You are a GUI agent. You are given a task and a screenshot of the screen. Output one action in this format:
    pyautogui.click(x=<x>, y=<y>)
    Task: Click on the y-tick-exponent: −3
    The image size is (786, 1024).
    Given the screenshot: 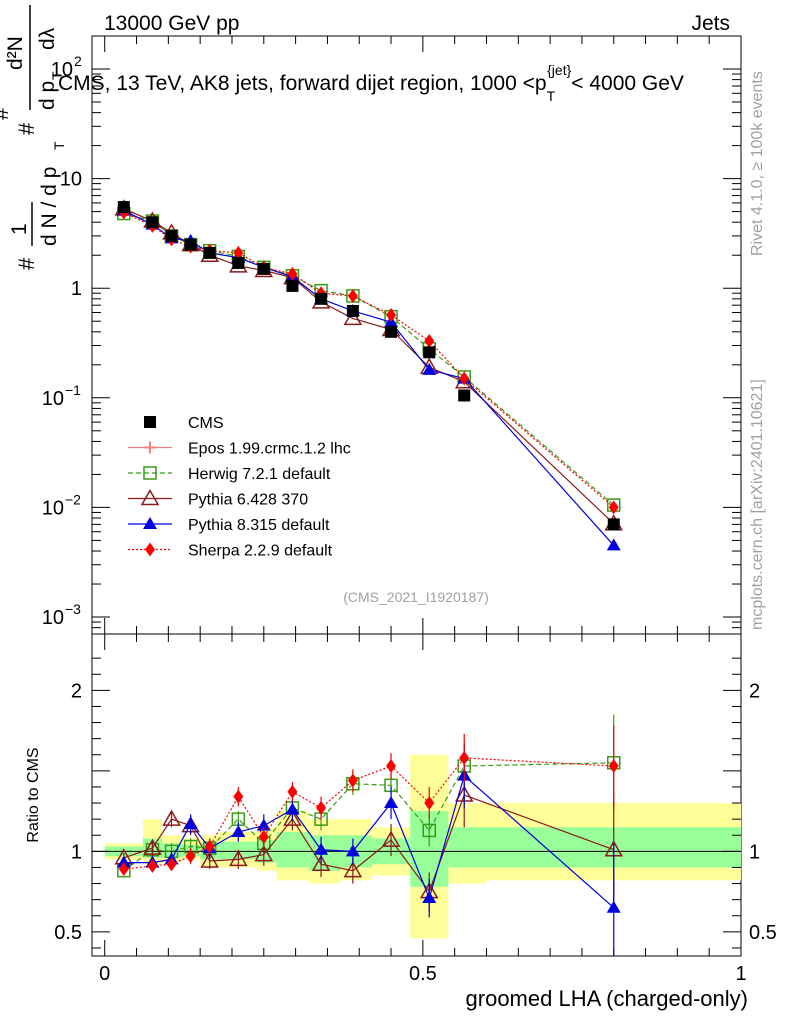 What is the action you would take?
    pyautogui.click(x=73, y=609)
    